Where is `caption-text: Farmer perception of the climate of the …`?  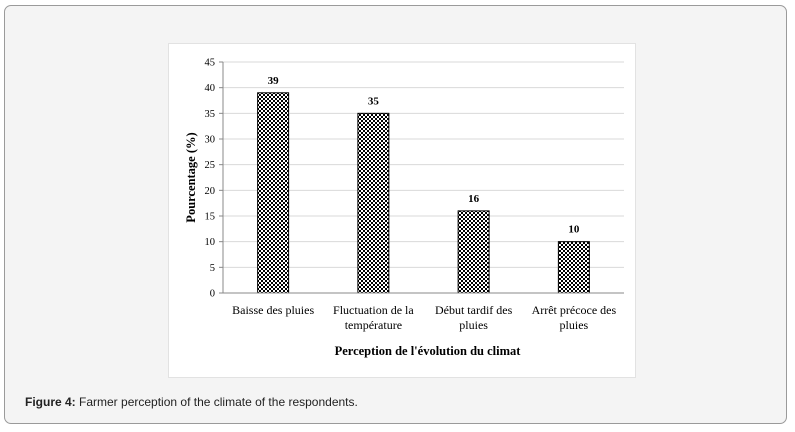
caption-text: Farmer perception of the climate of the … is located at coordinates (218, 402).